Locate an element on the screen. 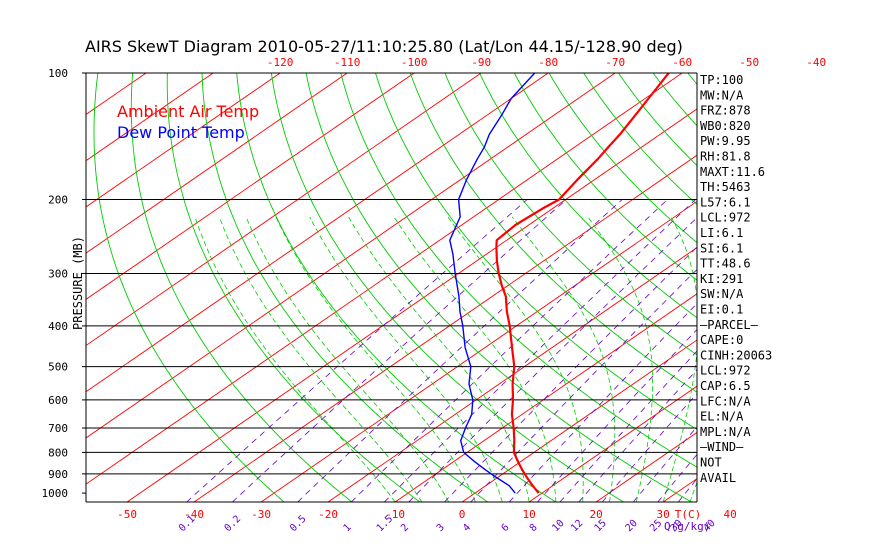  index-entry: LI:6.1 is located at coordinates (721, 233).